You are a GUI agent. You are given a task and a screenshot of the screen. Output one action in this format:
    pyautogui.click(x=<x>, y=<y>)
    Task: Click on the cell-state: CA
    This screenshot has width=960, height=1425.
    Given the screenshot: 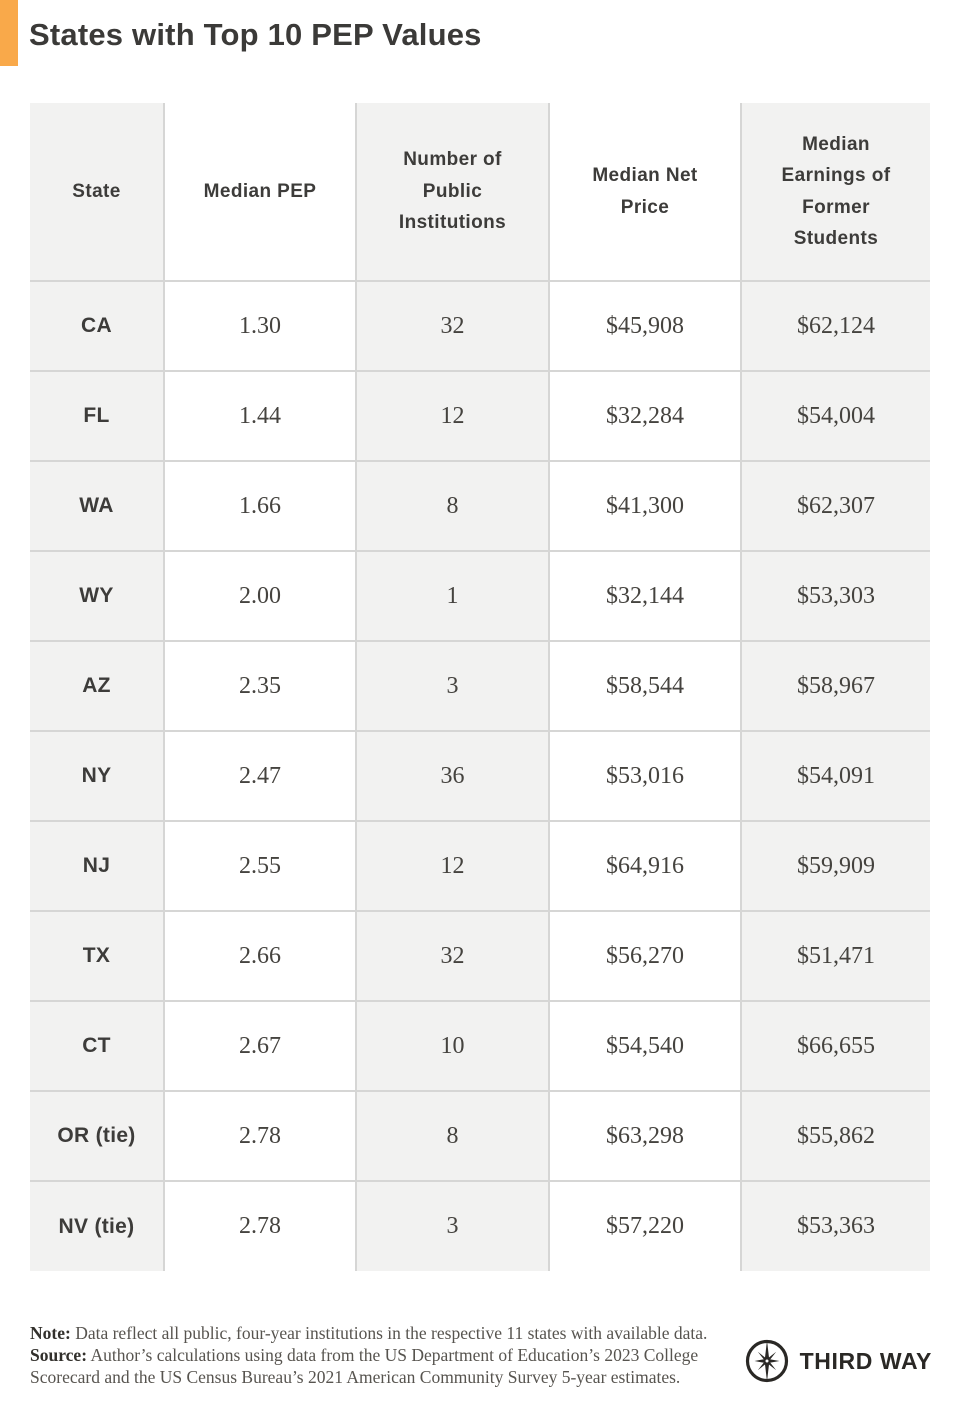 What is the action you would take?
    pyautogui.click(x=97, y=326)
    